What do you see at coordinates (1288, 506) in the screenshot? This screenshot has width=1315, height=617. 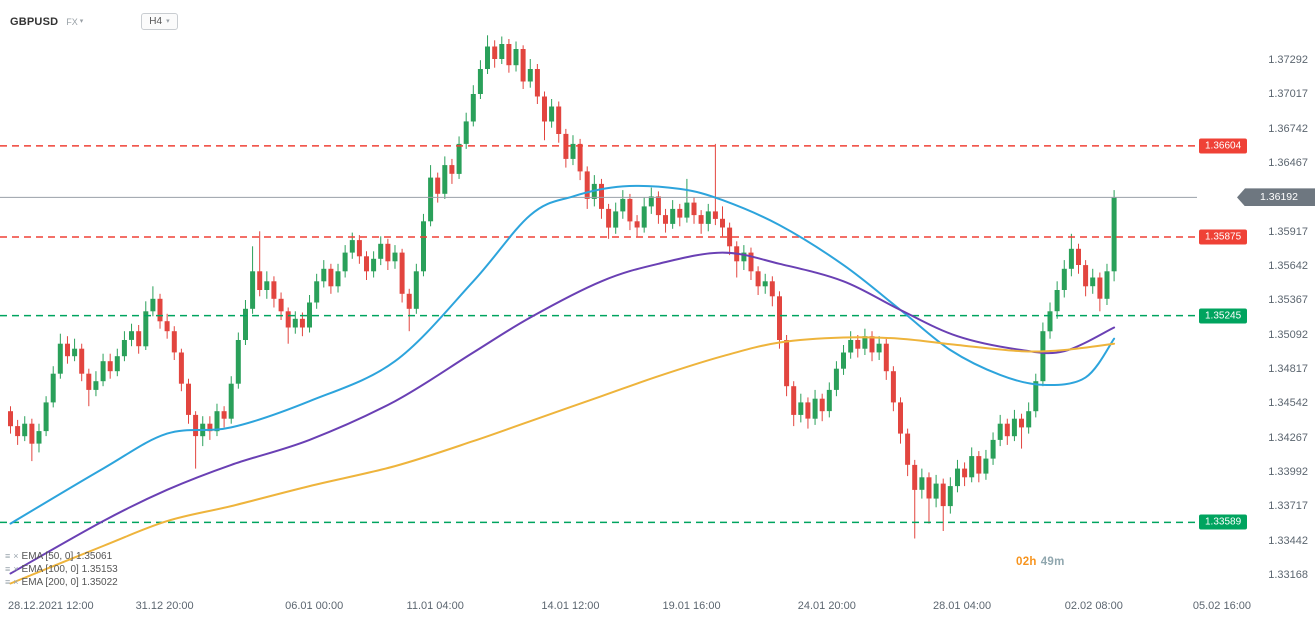 I see `price-axis-label: 1.33717` at bounding box center [1288, 506].